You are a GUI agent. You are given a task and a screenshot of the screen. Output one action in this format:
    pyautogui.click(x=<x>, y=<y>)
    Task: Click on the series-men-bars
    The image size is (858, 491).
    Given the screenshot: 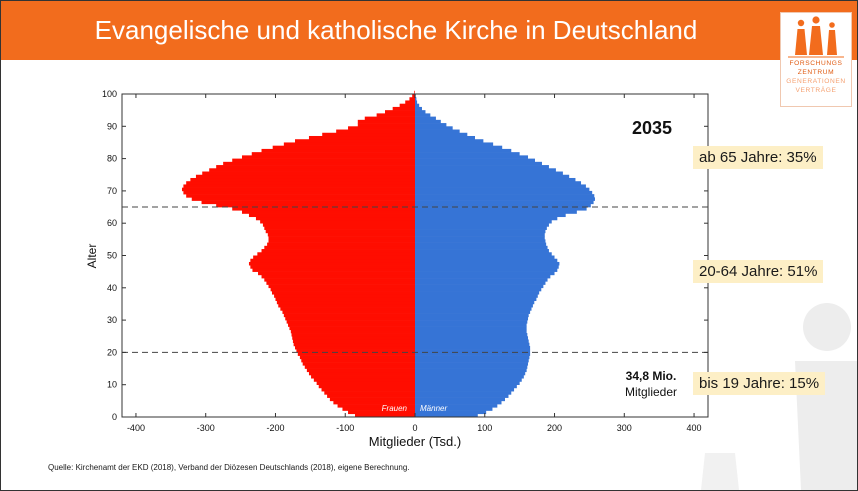 What is the action you would take?
    pyautogui.click(x=505, y=256)
    